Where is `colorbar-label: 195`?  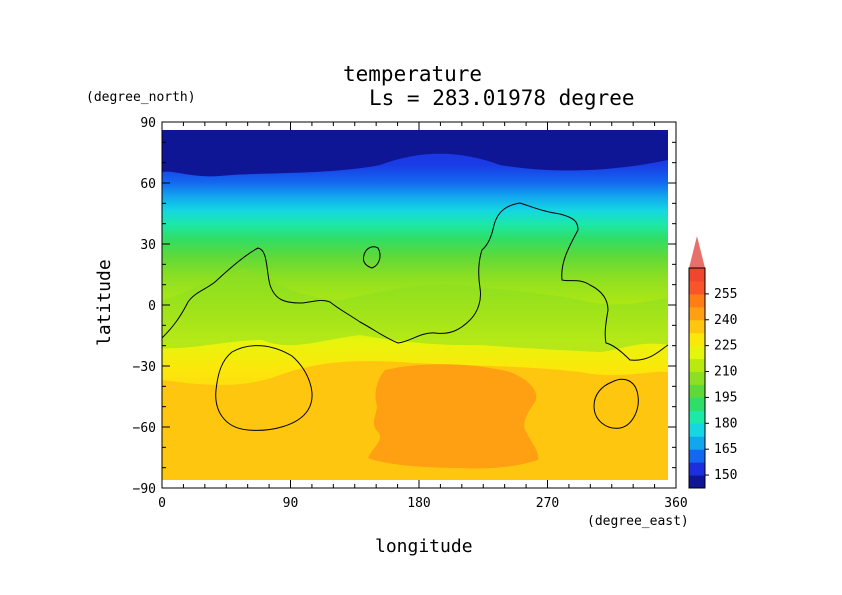 colorbar-label: 195 is located at coordinates (725, 397).